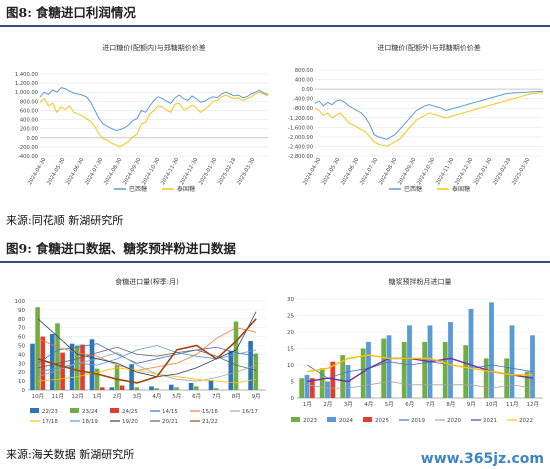 This screenshot has height=469, width=550. I want to click on legend-label: 2022, so click(526, 421).